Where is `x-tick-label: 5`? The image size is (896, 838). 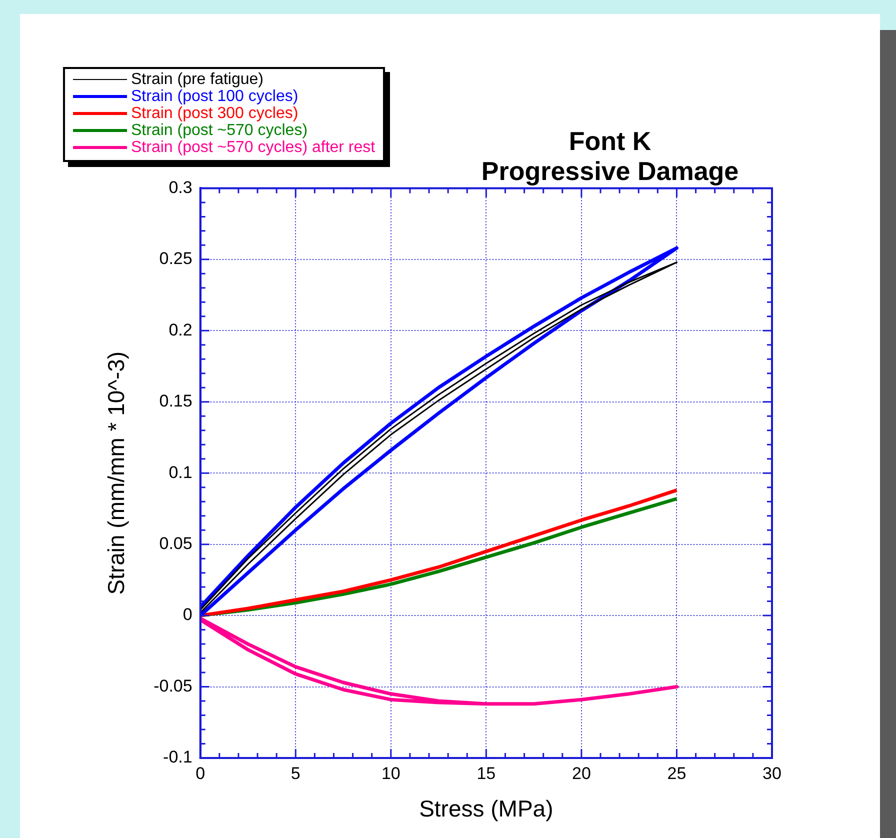
x-tick-label: 5 is located at coordinates (295, 773).